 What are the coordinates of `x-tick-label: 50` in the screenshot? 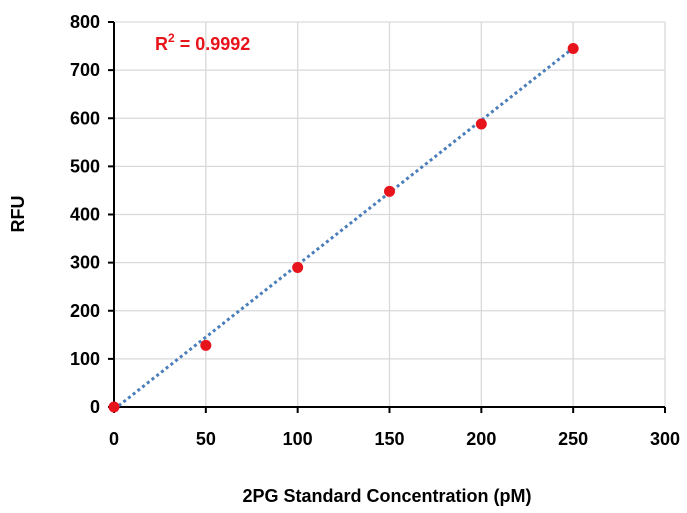 It's located at (206, 439).